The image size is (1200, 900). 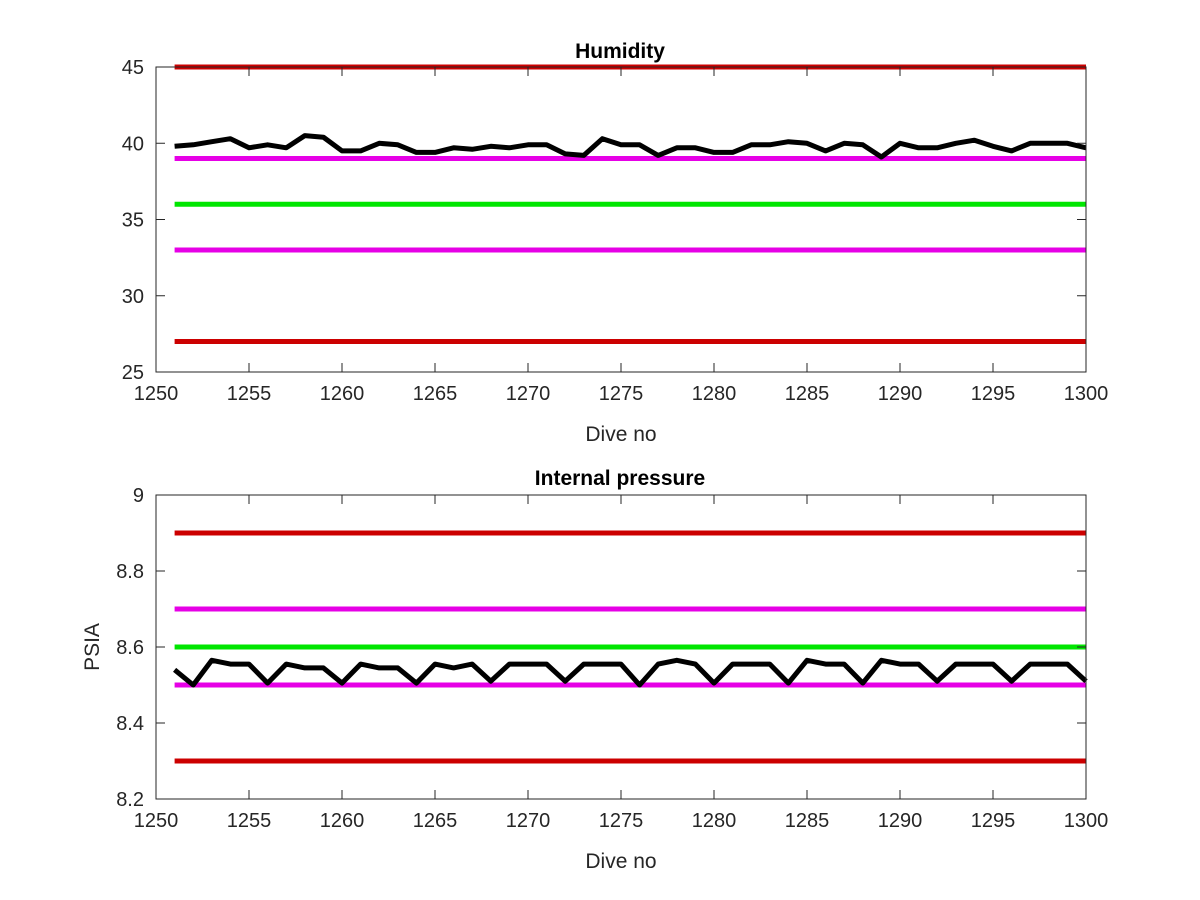 What do you see at coordinates (130, 800) in the screenshot?
I see `pressure-y-tick-label: 8.2` at bounding box center [130, 800].